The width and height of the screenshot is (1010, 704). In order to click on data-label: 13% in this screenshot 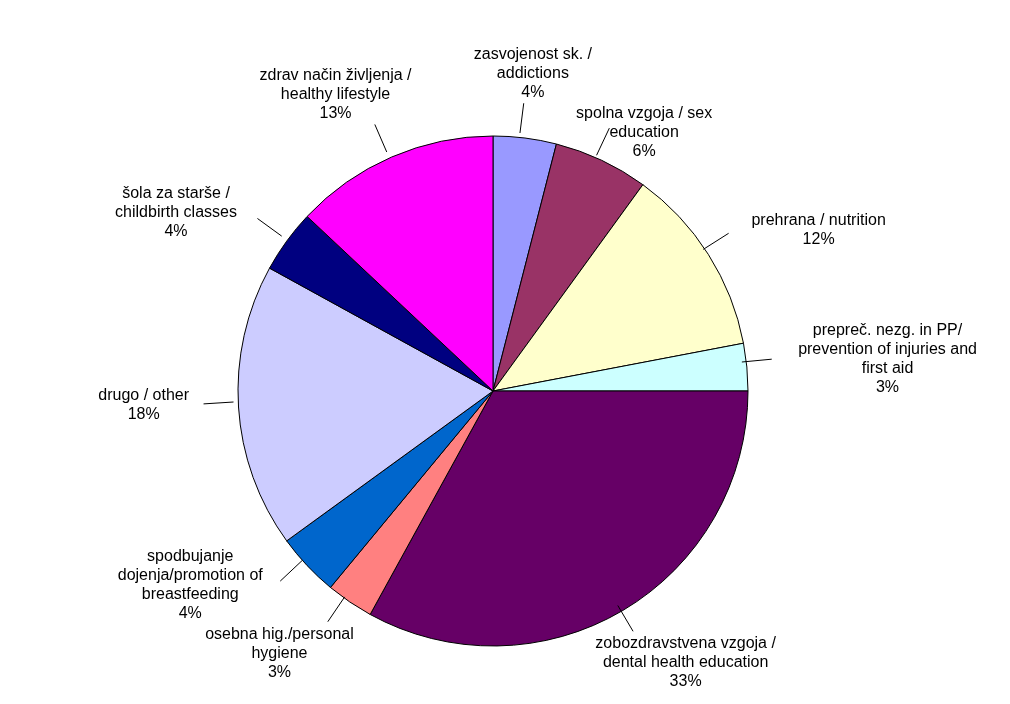, I will do `click(335, 113)`.